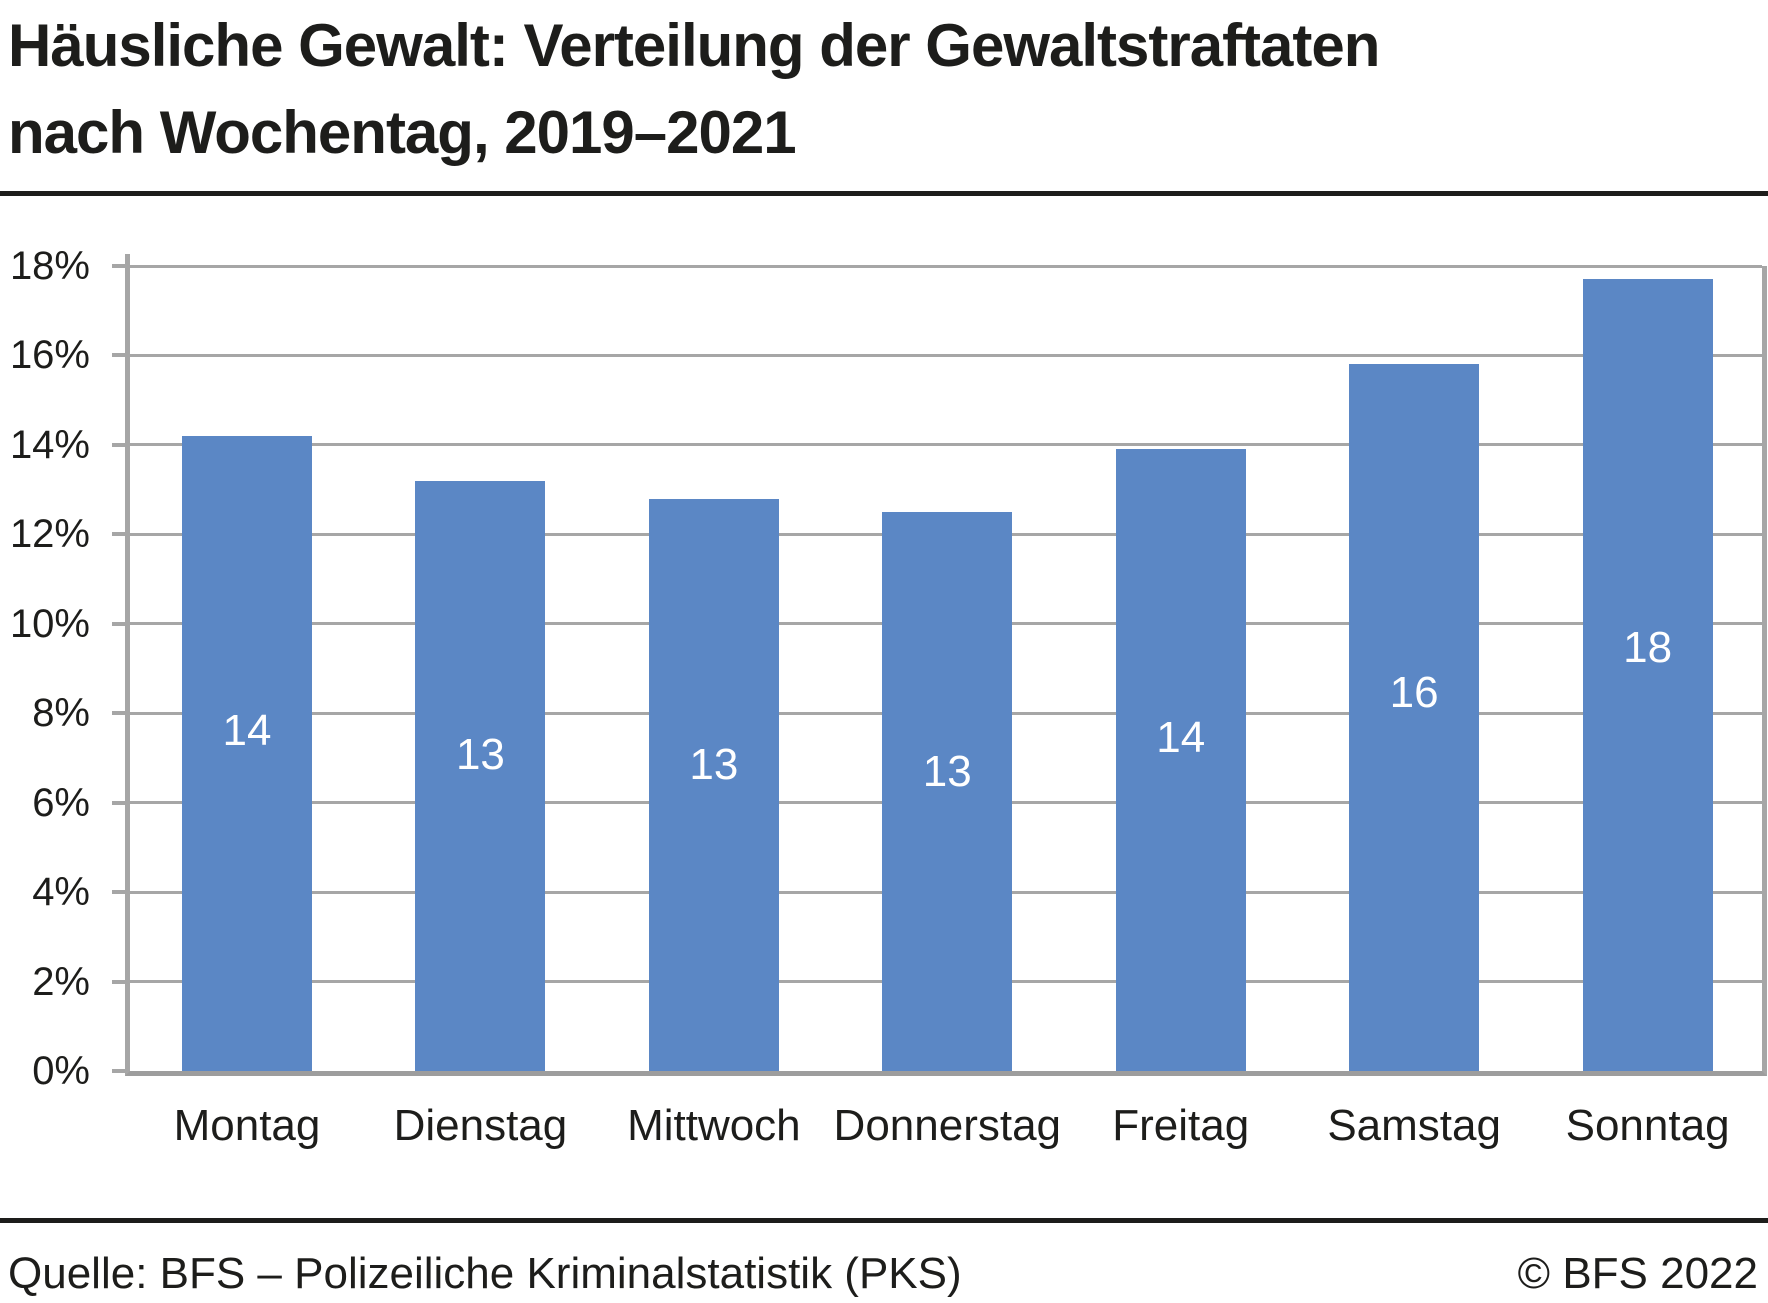  Describe the element at coordinates (1414, 692) in the screenshot. I see `bar-value-label: 16` at that location.